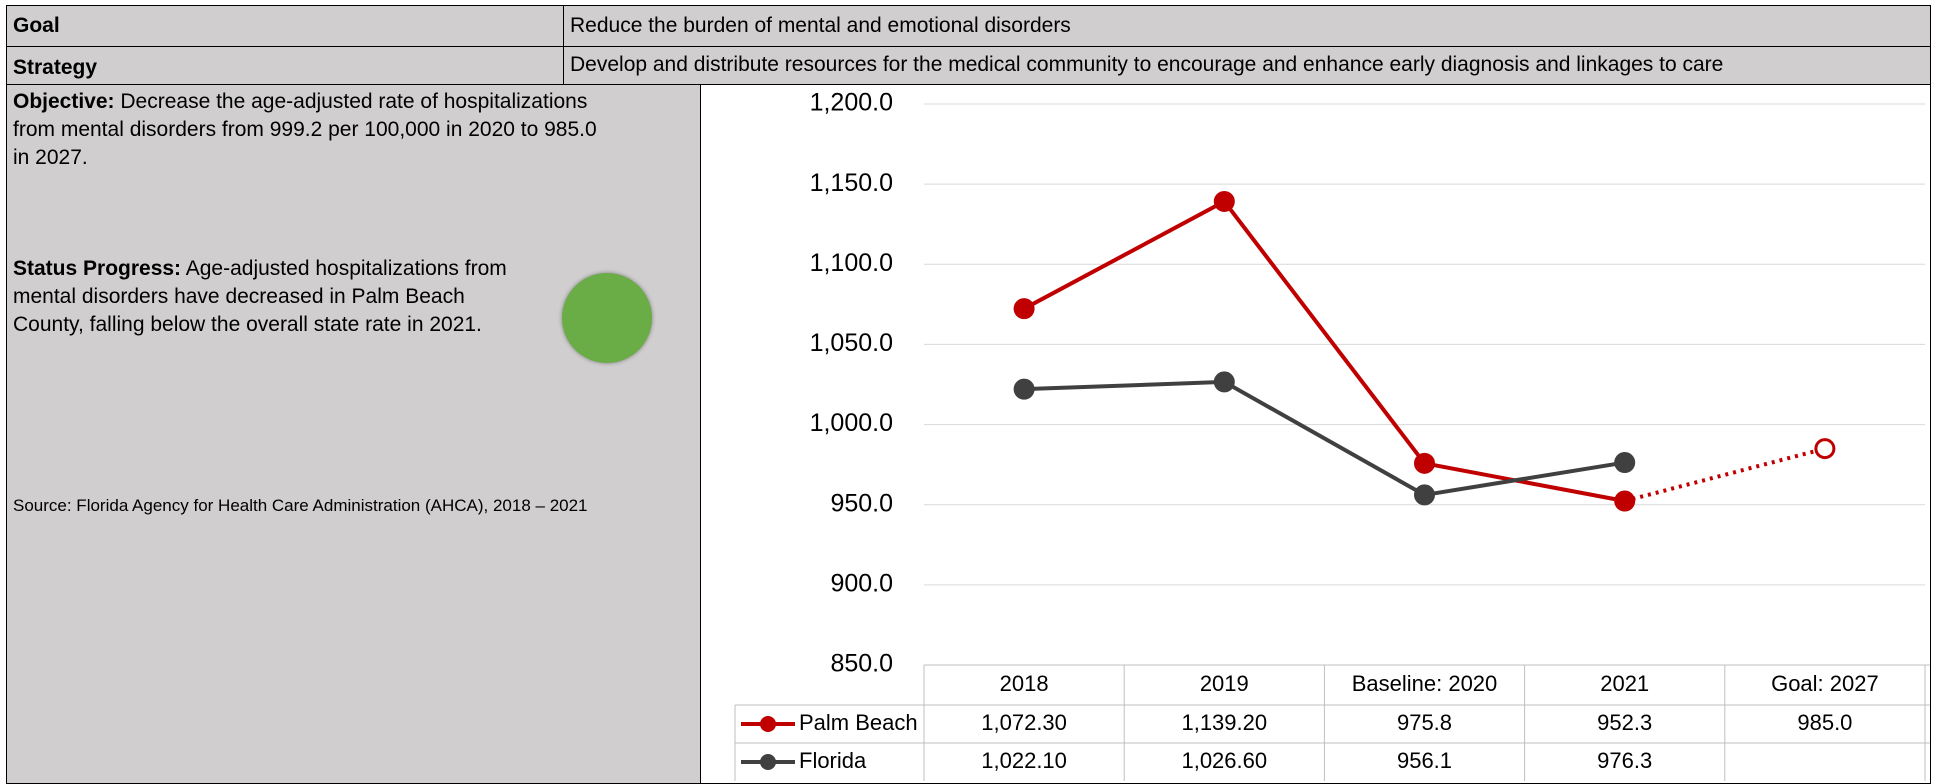 Image resolution: width=1939 pixels, height=784 pixels. I want to click on legend-label: Palm Beach, so click(858, 722).